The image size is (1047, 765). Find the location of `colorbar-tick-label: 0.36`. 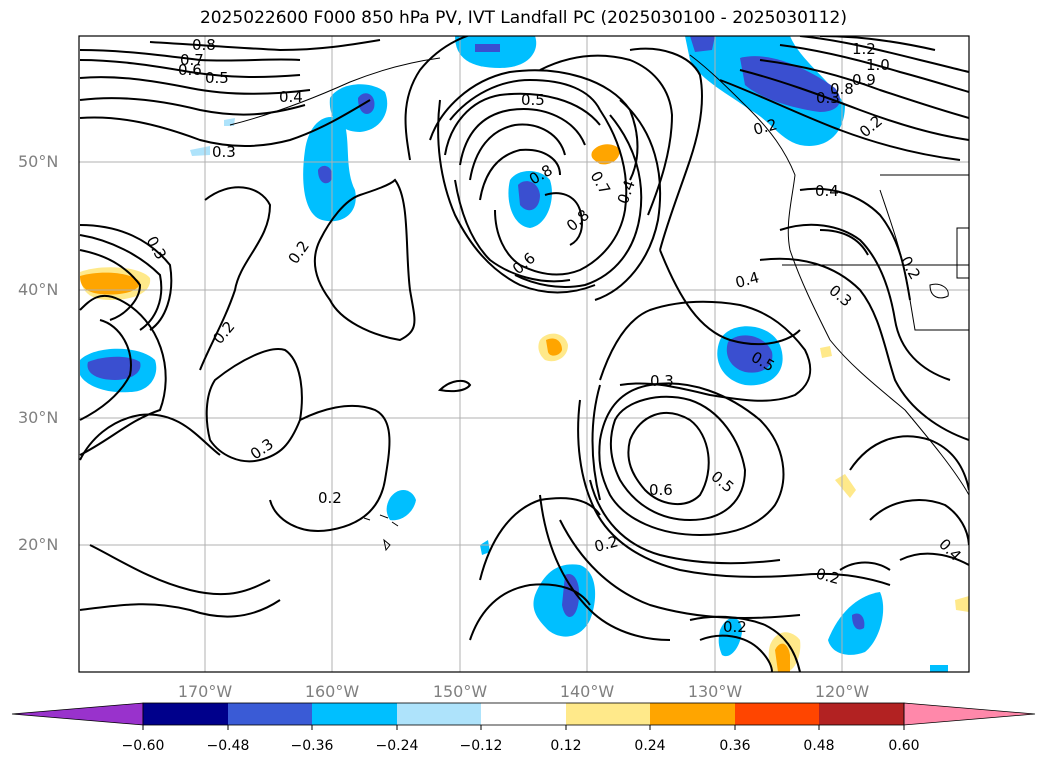

colorbar-tick-label: 0.36 is located at coordinates (735, 746).